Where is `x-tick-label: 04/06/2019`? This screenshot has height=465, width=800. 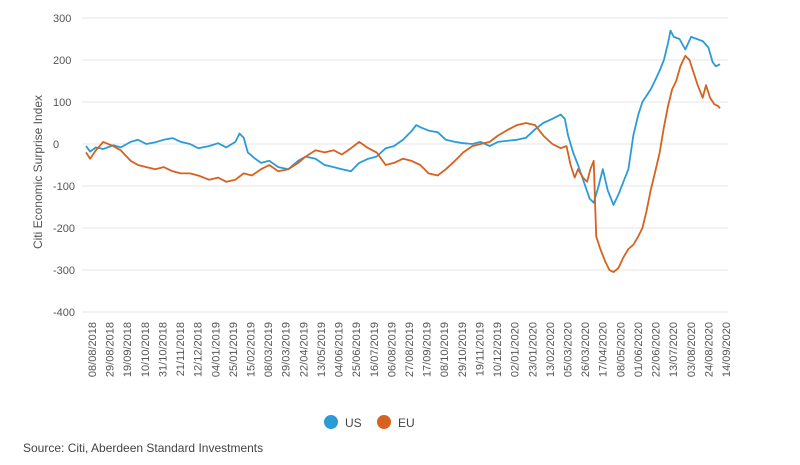 x-tick-label: 04/06/2019 is located at coordinates (340, 349).